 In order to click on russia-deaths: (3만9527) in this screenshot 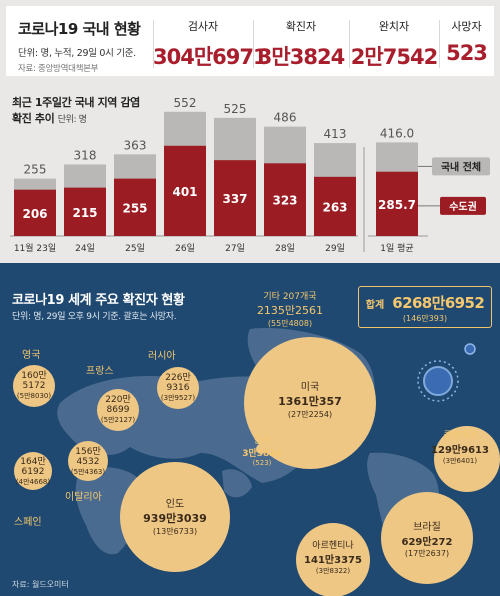, I will do `click(178, 398)`.